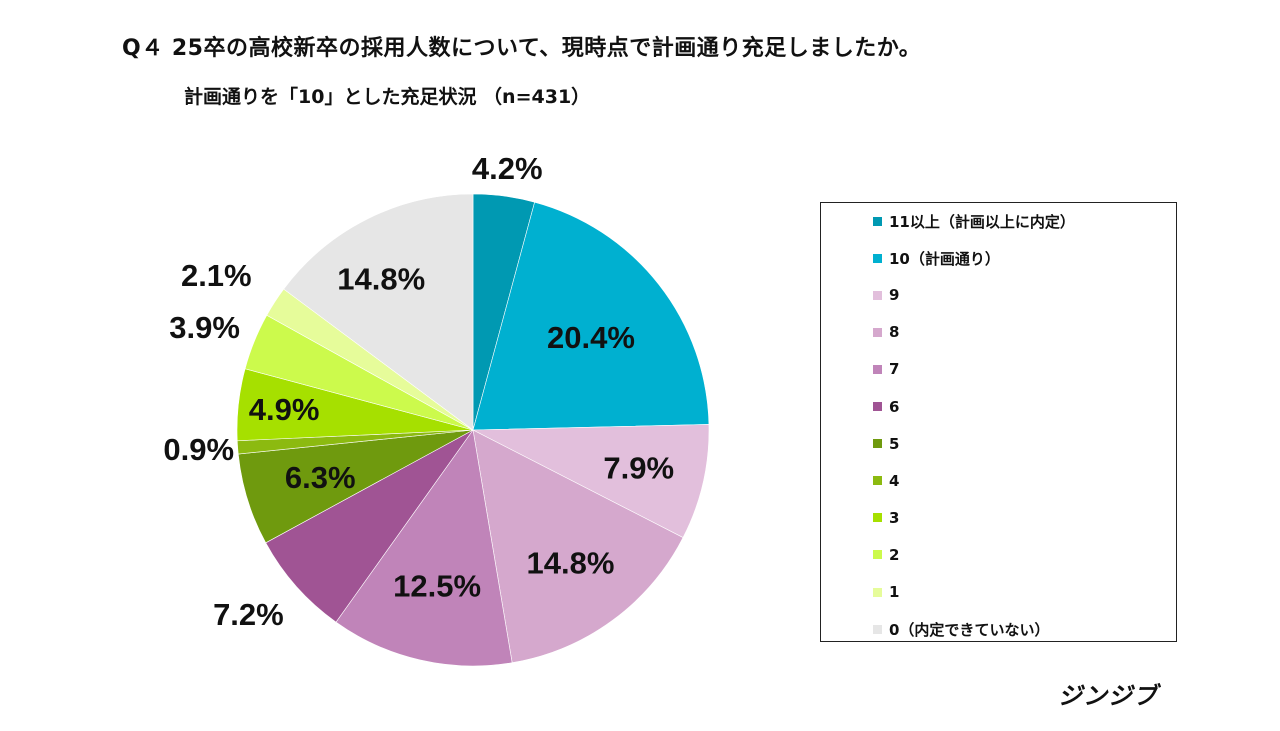  Describe the element at coordinates (894, 517) in the screenshot. I see `legend-label: 3` at that location.